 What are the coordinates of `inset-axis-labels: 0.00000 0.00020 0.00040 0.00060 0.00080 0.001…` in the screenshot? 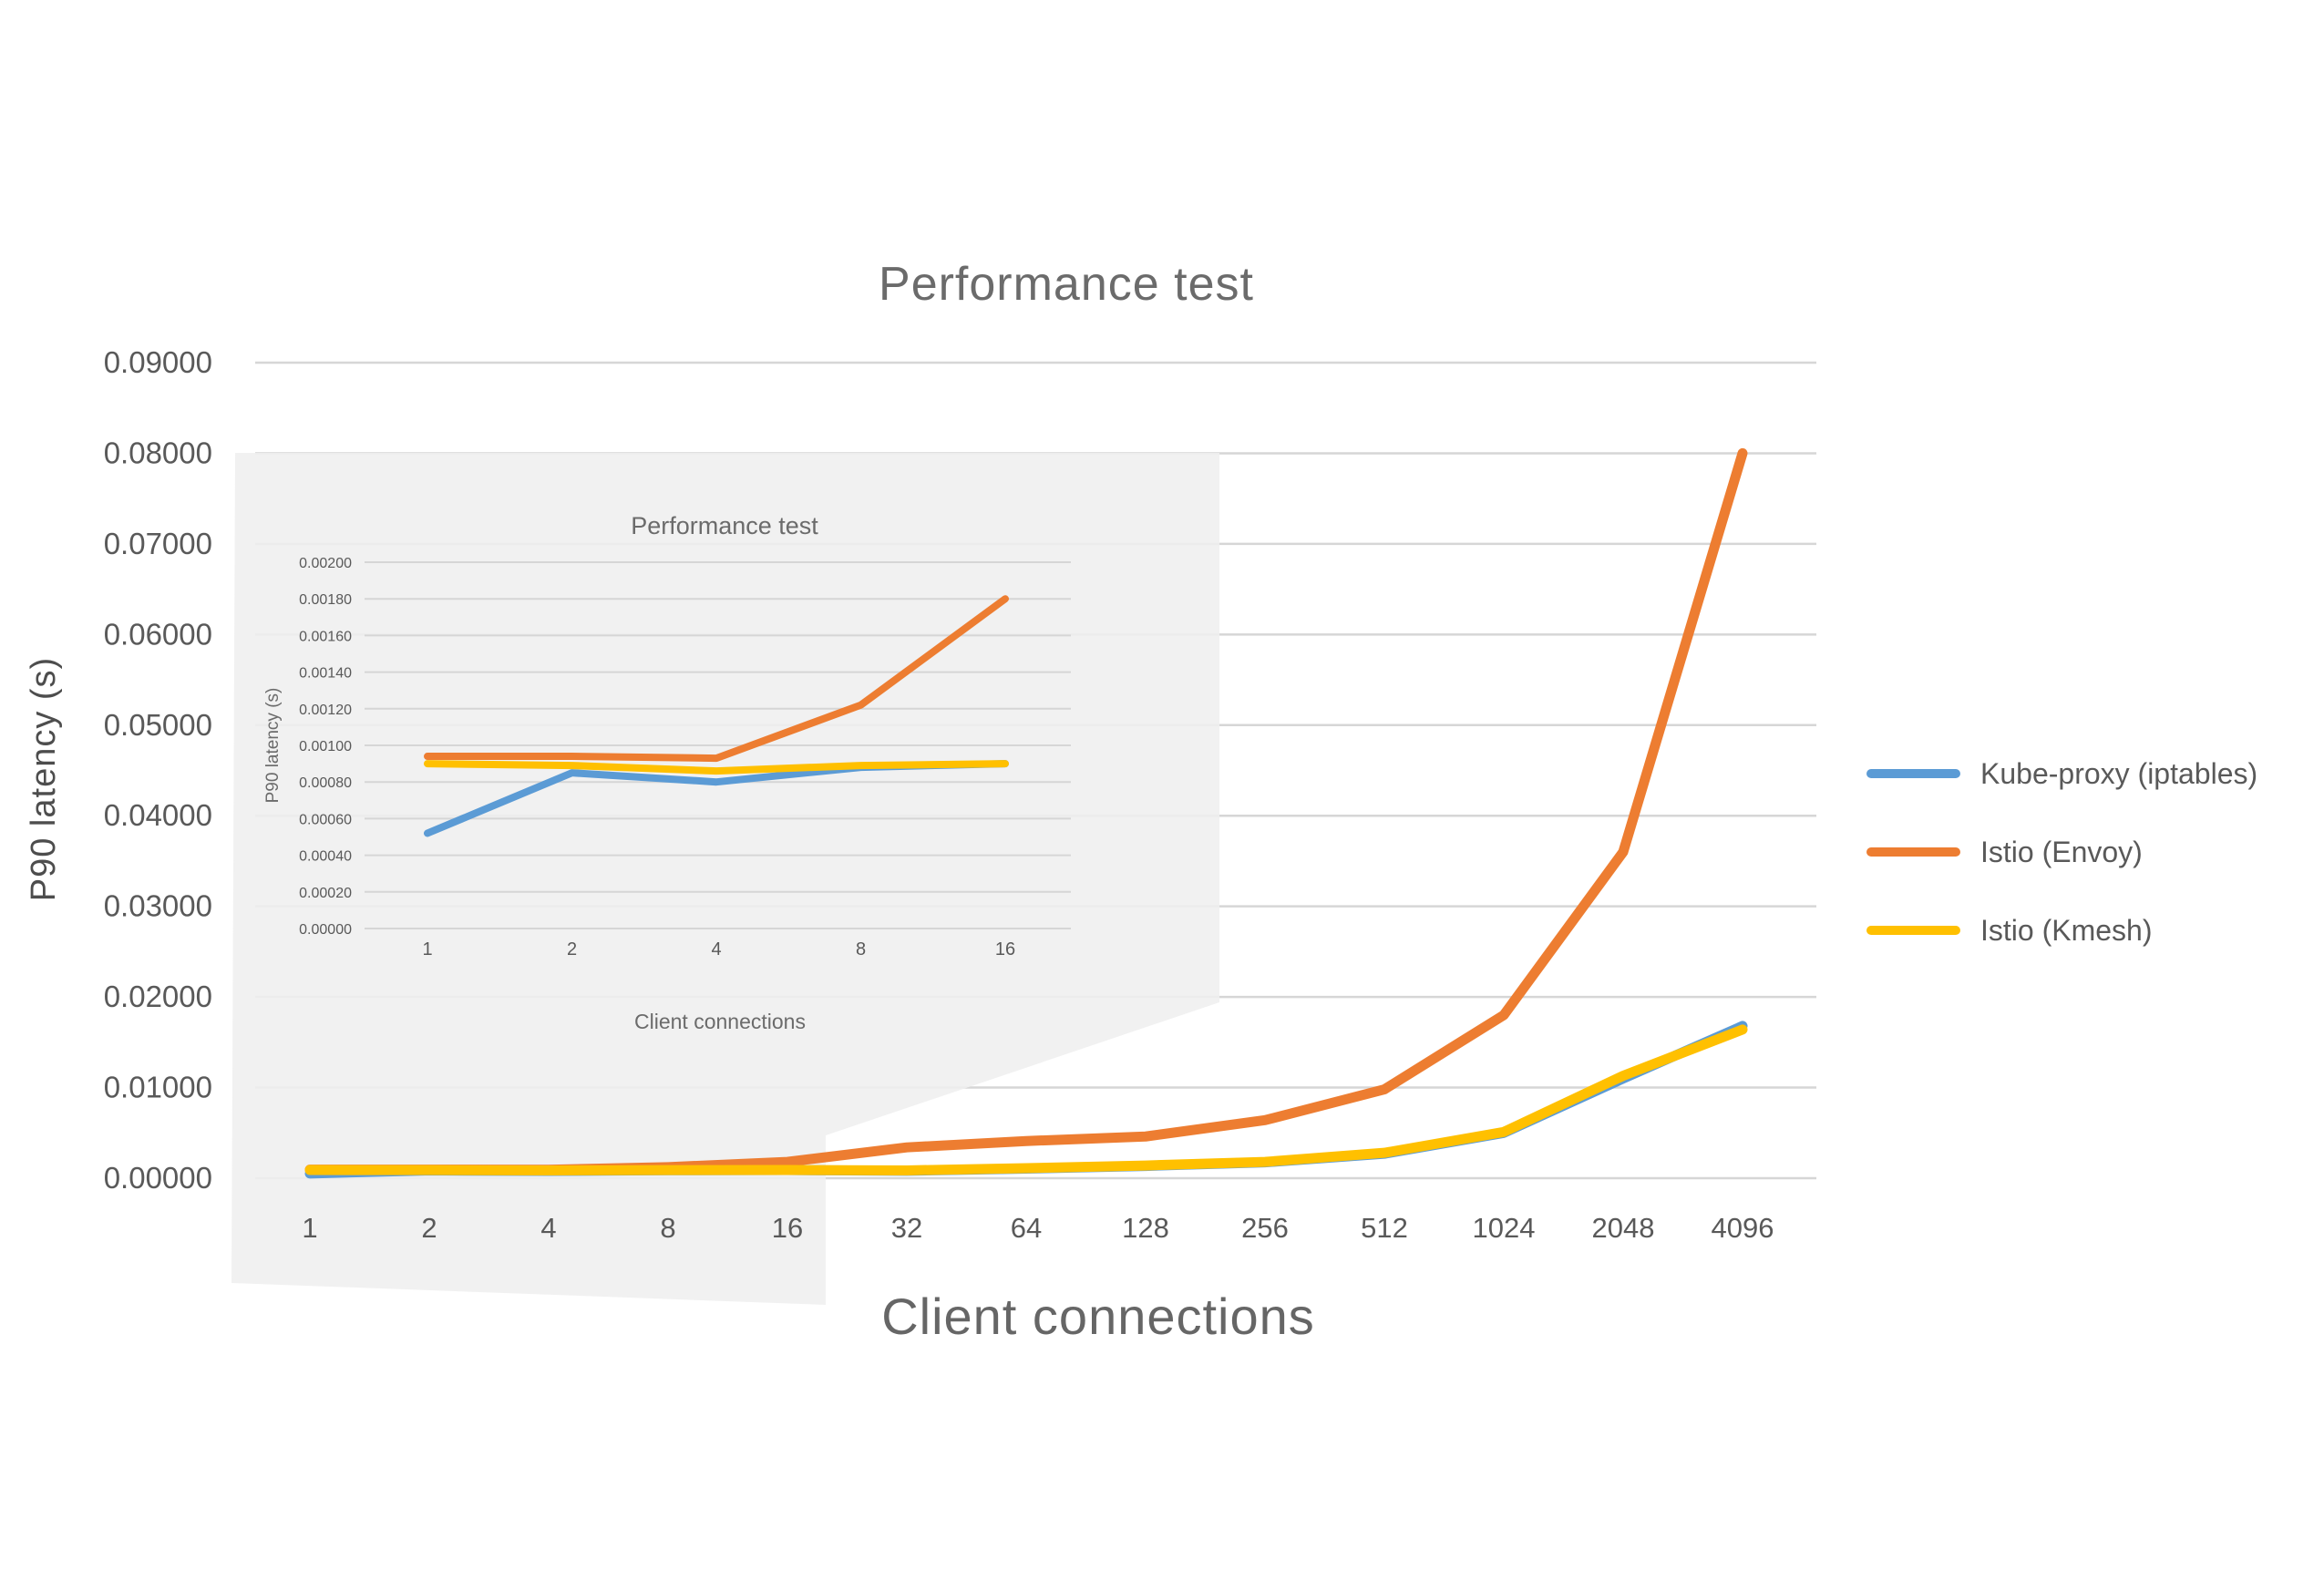 It's located at (657, 758).